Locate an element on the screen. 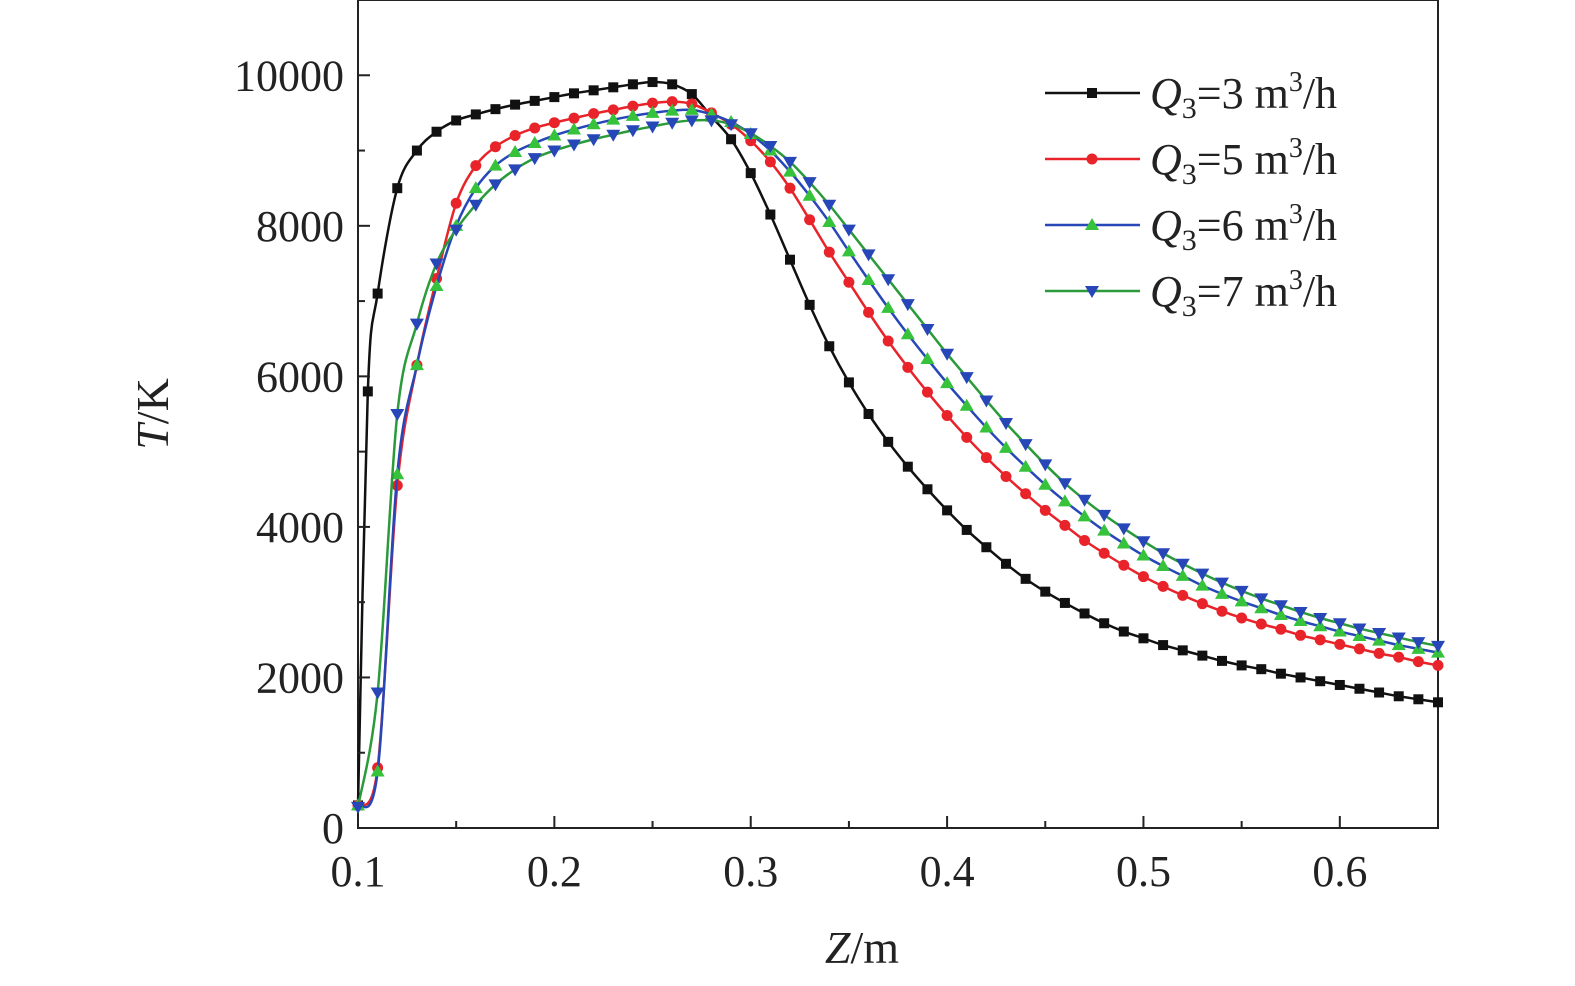  y-axis-label: T/K is located at coordinates (152, 414).